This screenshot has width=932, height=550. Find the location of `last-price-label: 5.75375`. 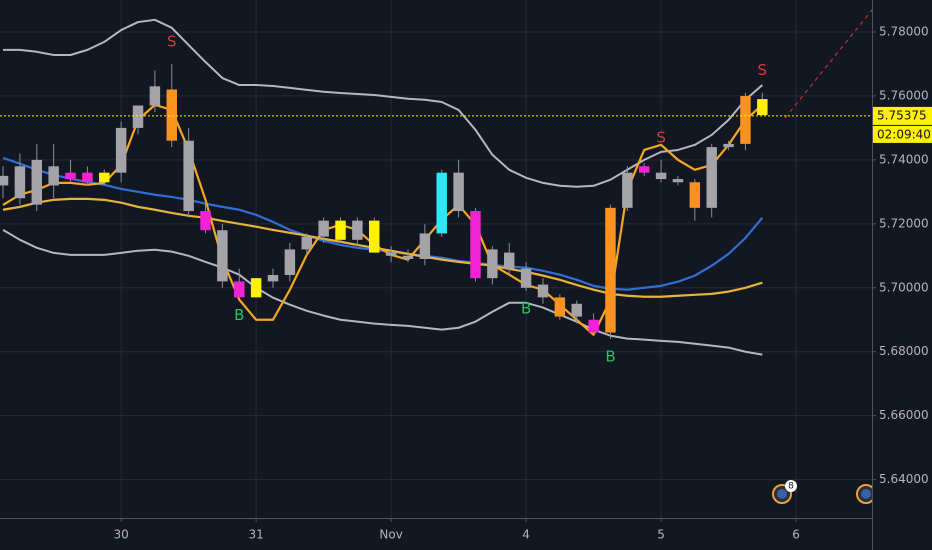

last-price-label: 5.75375 is located at coordinates (902, 115).